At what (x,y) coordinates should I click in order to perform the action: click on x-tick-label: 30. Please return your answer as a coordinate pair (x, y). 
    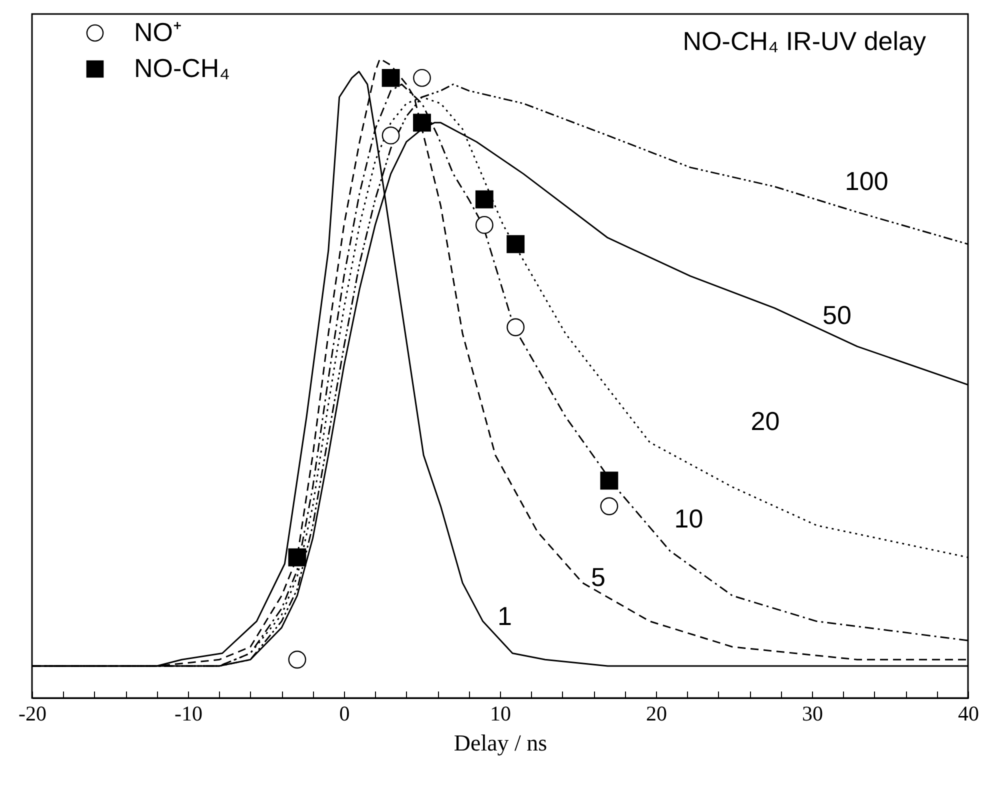
    Looking at the image, I should click on (812, 714).